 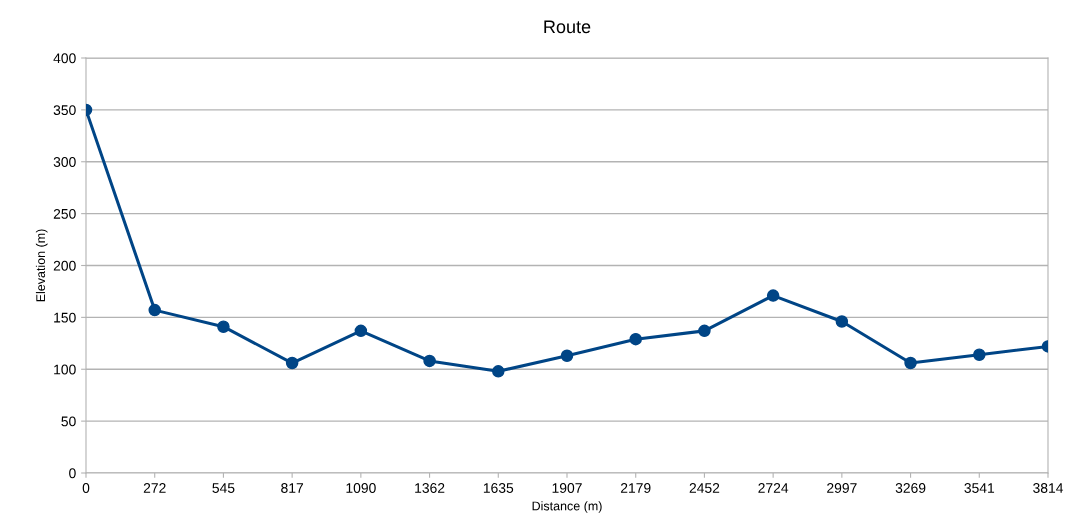 What do you see at coordinates (430, 488) in the screenshot?
I see `x-tick-label: 1362` at bounding box center [430, 488].